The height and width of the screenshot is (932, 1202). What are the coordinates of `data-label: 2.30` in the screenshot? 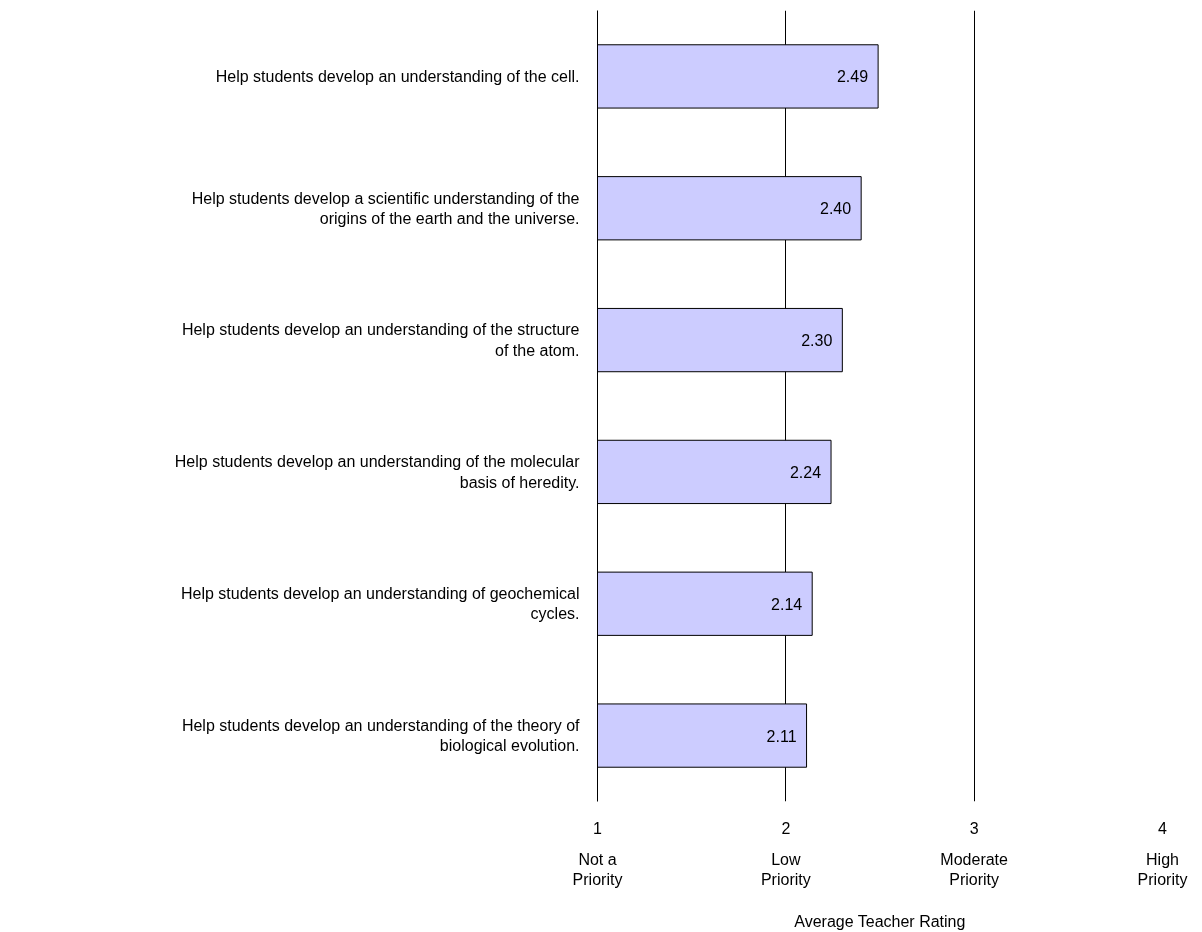 It's located at (817, 341).